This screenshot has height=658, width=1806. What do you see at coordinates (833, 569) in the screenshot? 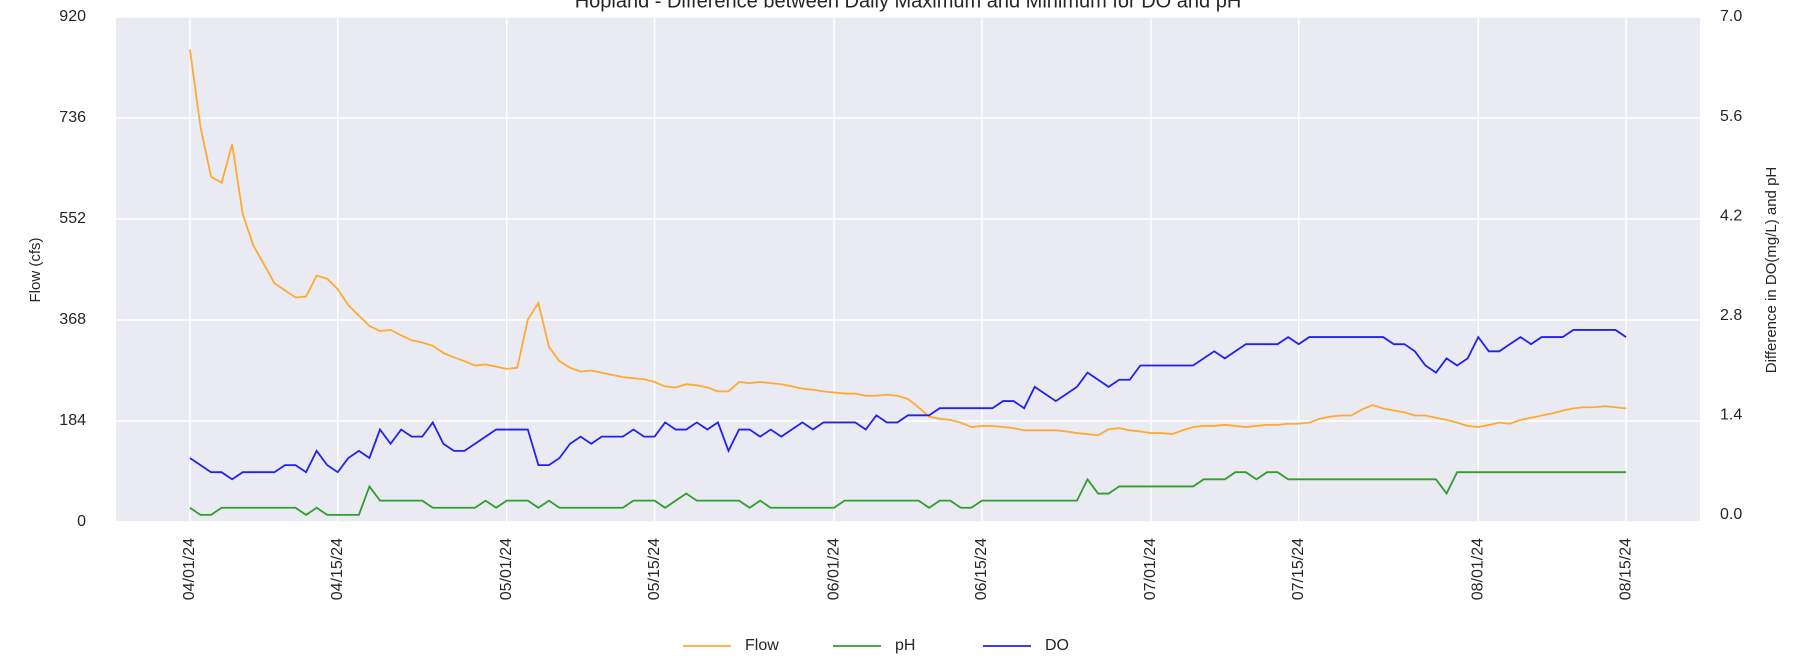
I see `x-tick-label: 06/01/24` at bounding box center [833, 569].